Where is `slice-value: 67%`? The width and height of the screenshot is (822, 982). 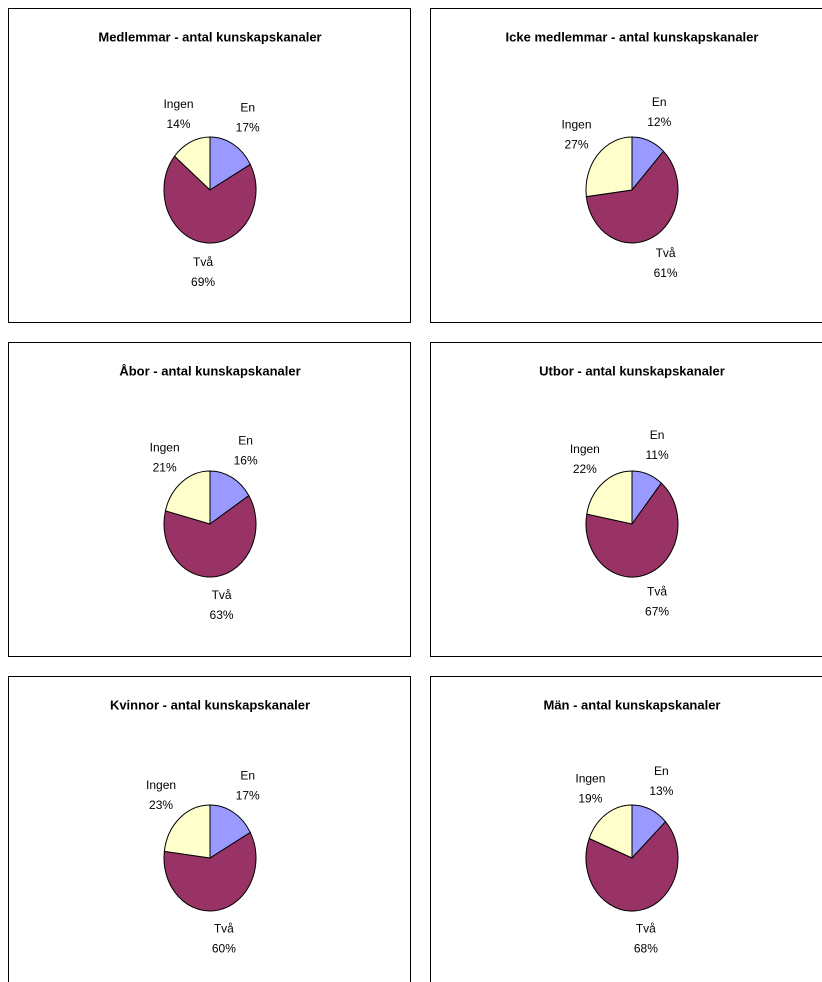
slice-value: 67% is located at coordinates (657, 611).